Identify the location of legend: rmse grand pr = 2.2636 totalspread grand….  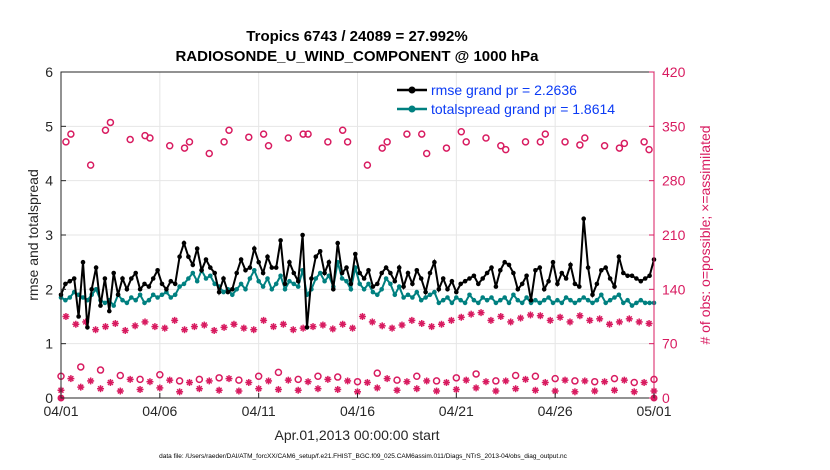
(506, 99).